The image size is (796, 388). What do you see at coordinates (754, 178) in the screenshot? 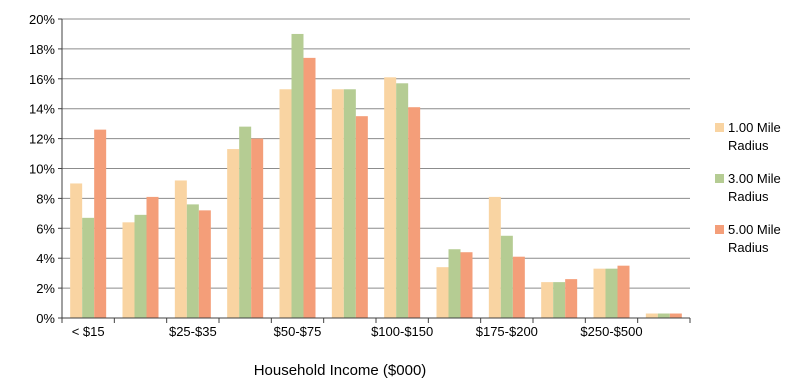
I see `legend-label: 3.00 Mile` at bounding box center [754, 178].